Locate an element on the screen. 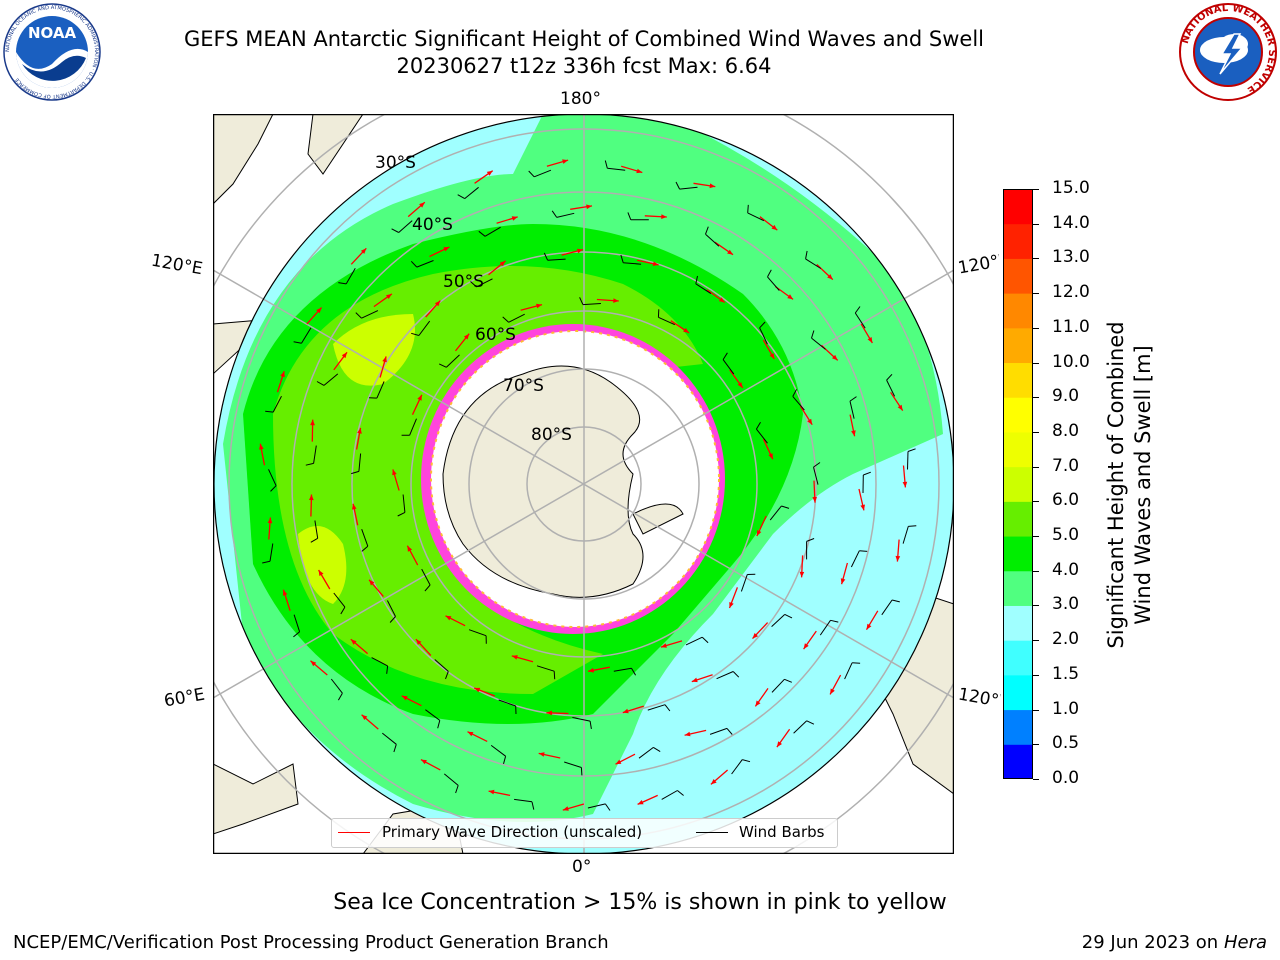  colorbar-tick-label: 2.0 is located at coordinates (1066, 639).